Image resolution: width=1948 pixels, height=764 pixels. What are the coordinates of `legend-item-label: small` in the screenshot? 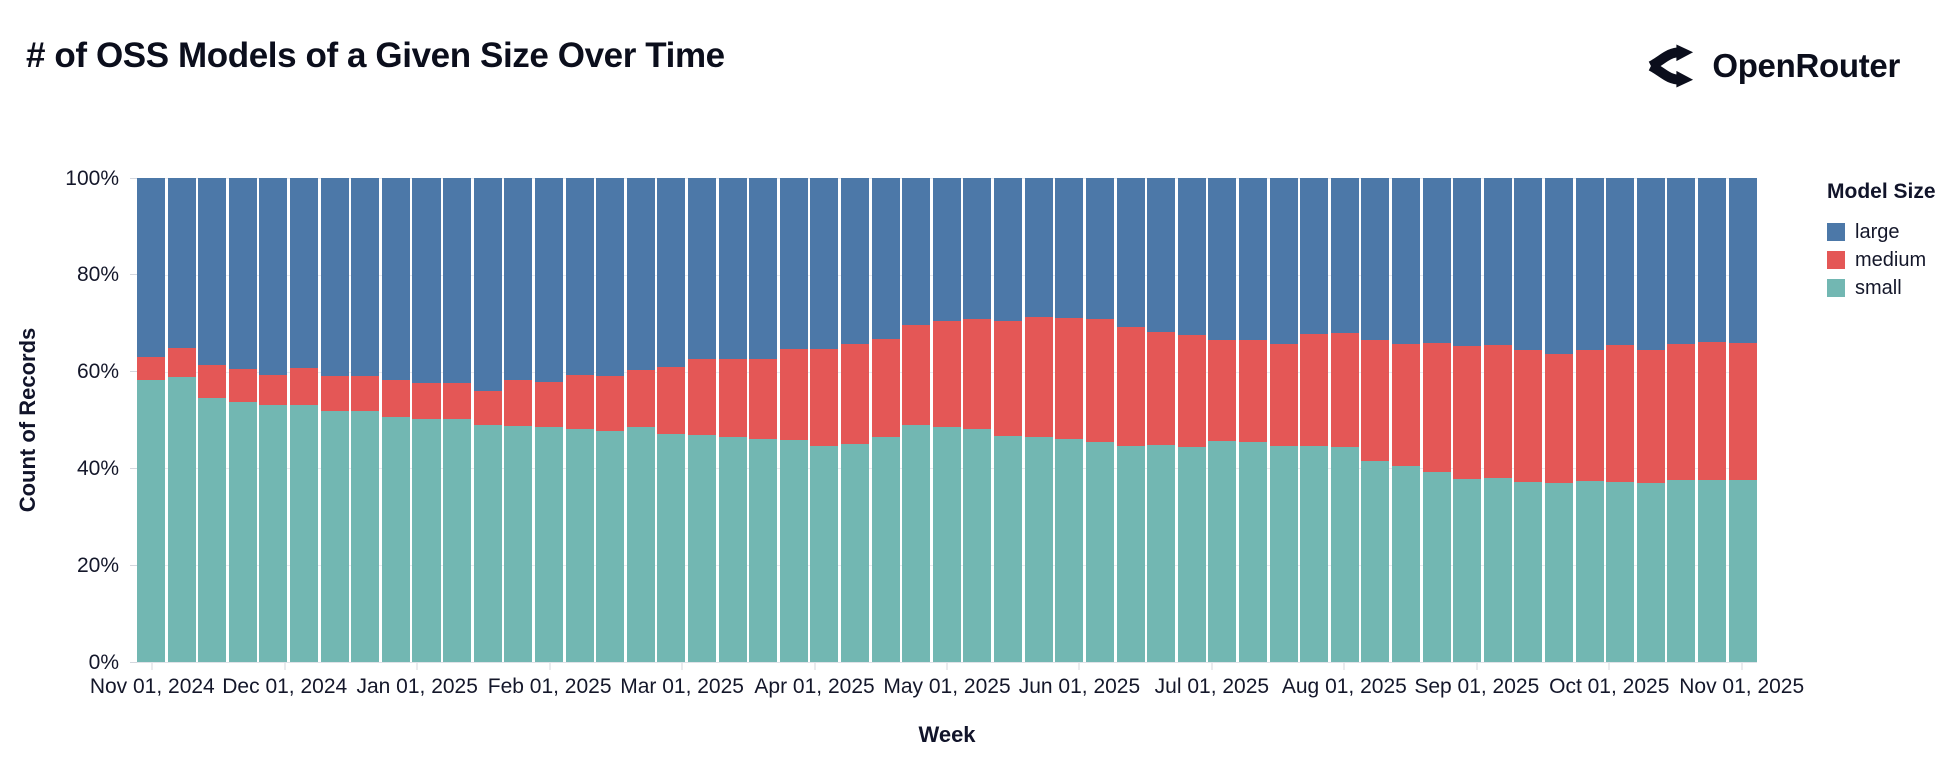 It's located at (1878, 287).